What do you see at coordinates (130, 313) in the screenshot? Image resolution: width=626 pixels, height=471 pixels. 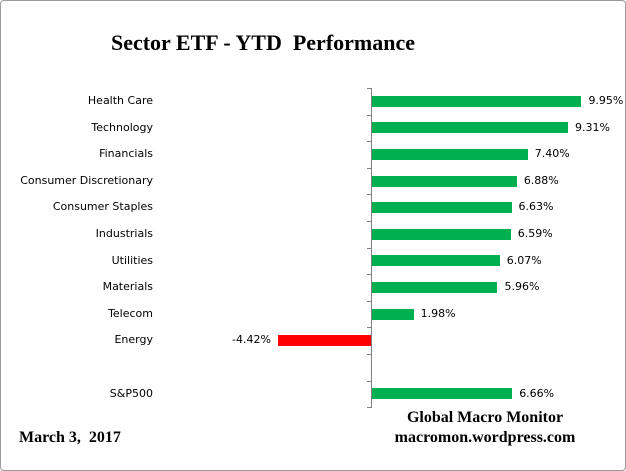 I see `category-label: Telecom` at bounding box center [130, 313].